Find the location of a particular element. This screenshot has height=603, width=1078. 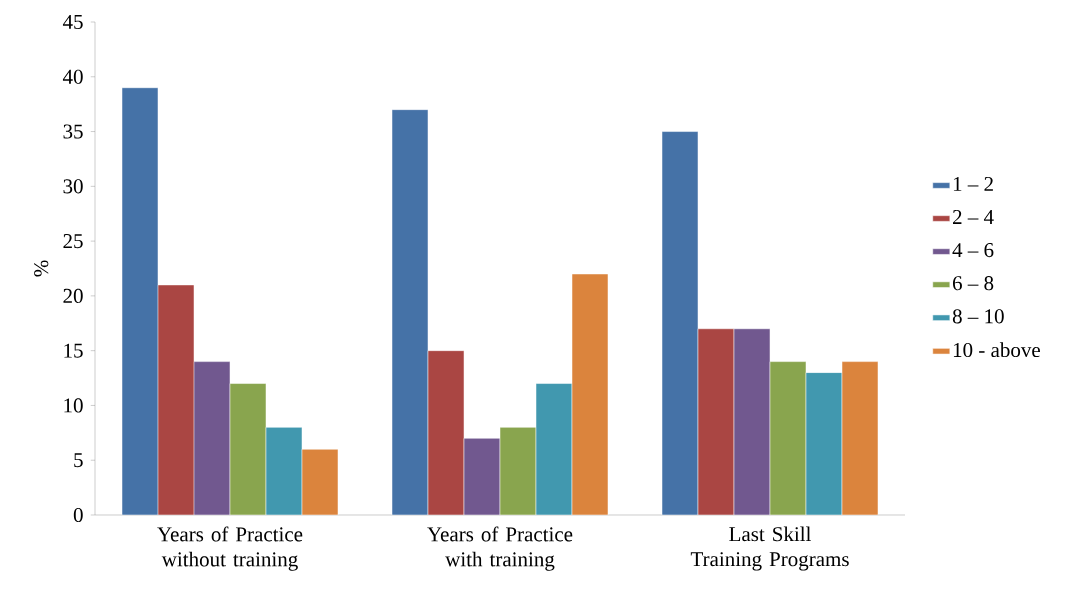

x-tick-label: Last Skill Training Programs is located at coordinates (769, 548).